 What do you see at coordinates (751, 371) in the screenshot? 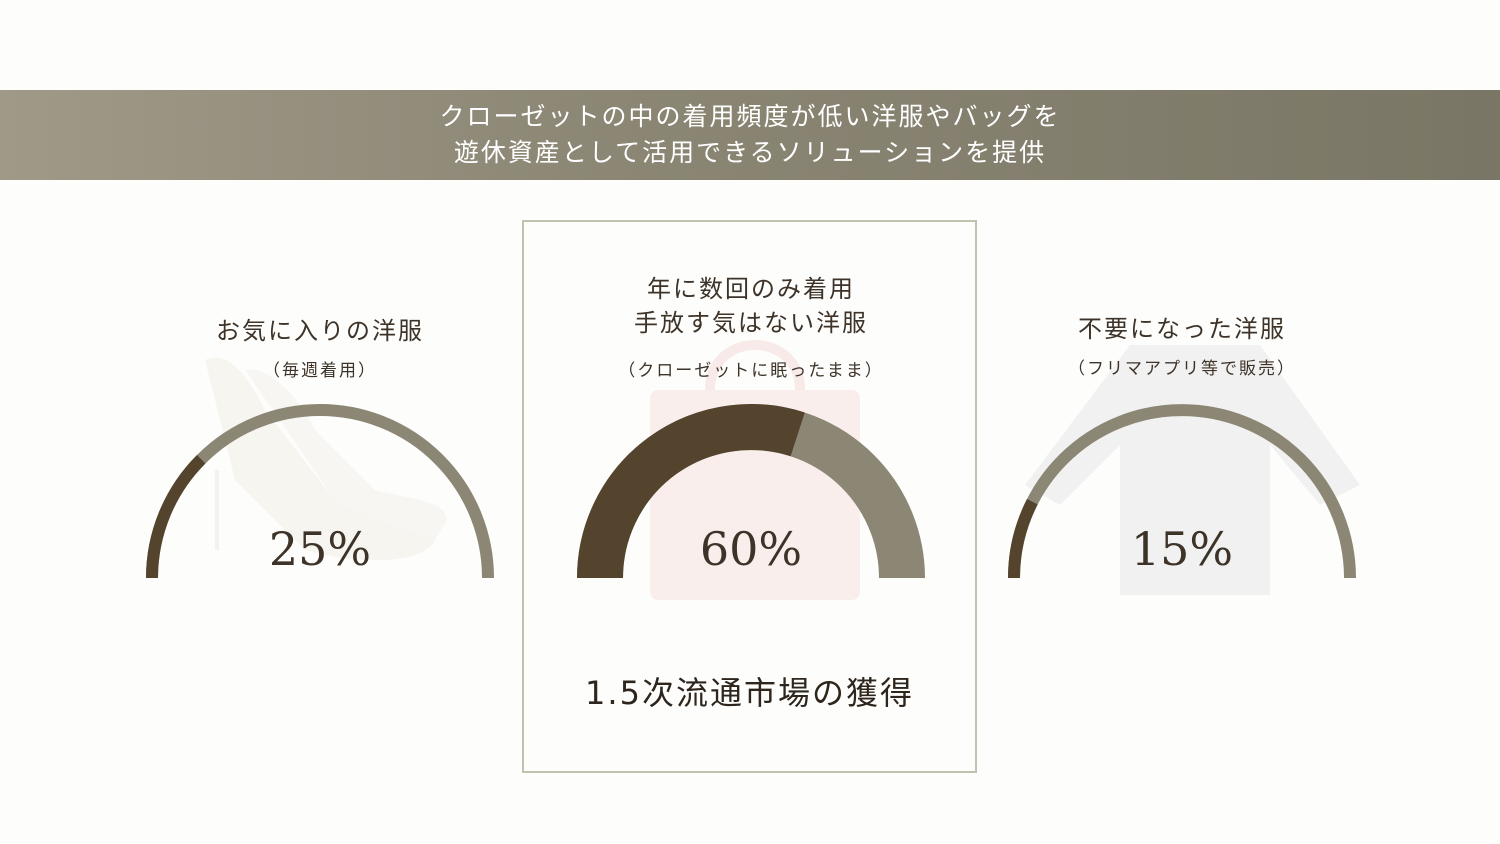
I see `column-subtitle: （クローゼットに眠ったまま）` at bounding box center [751, 371].